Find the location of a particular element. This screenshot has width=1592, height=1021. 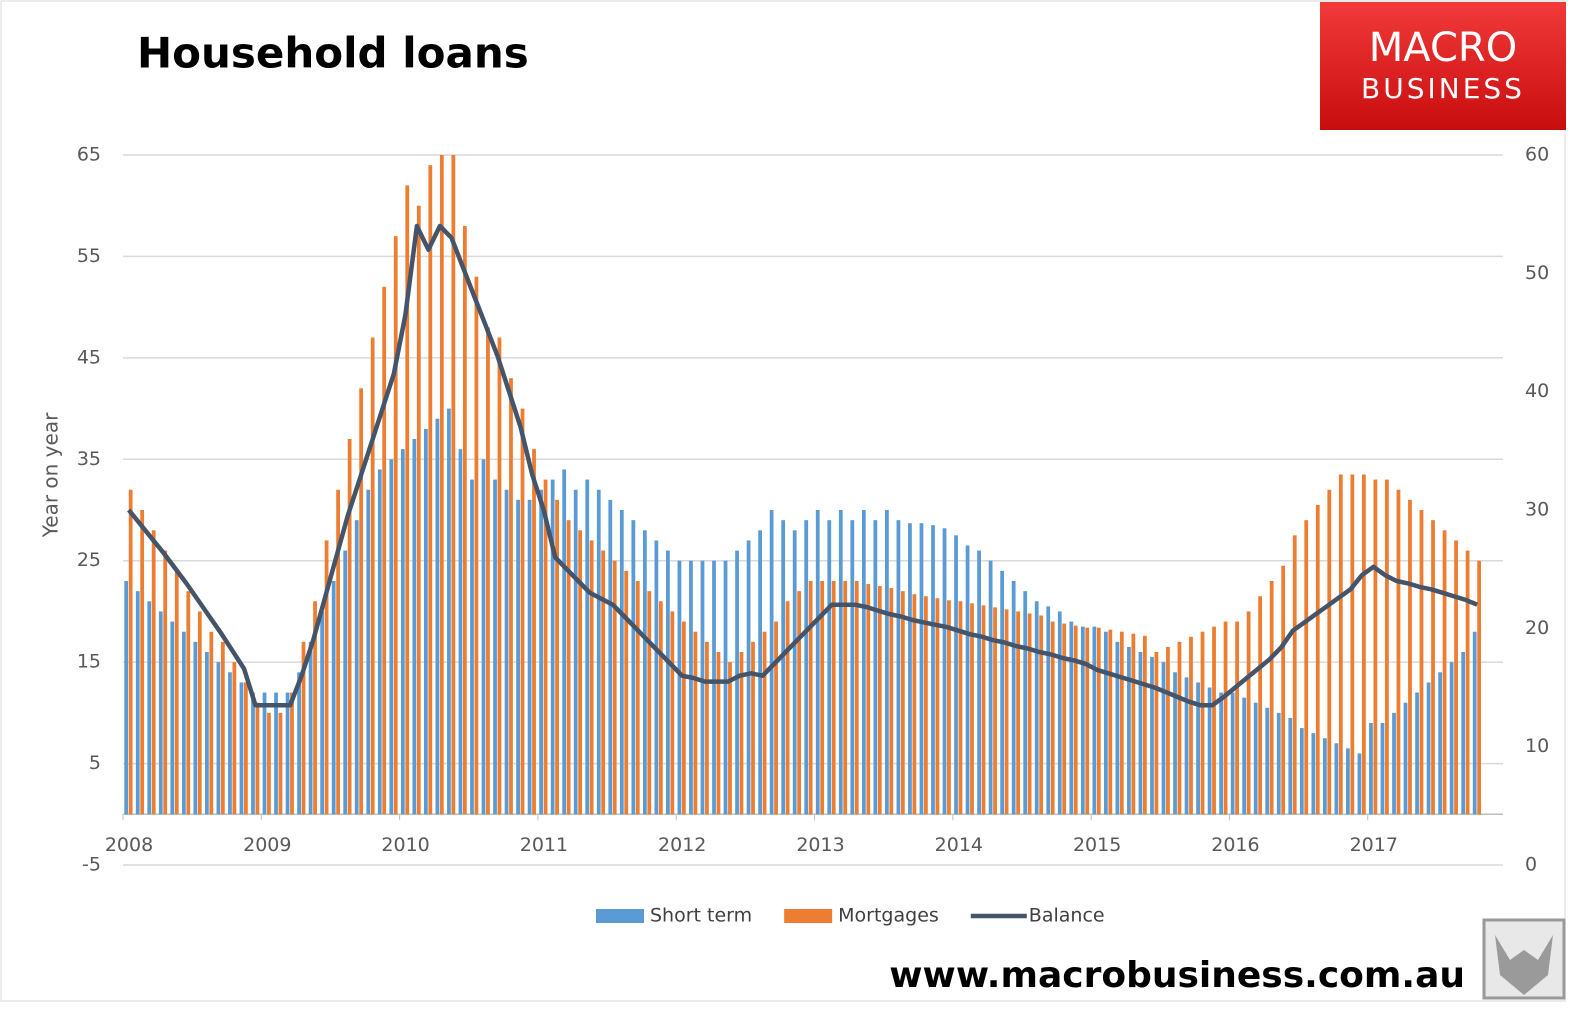

logo: MACRO BUSINESS is located at coordinates (1443, 66).